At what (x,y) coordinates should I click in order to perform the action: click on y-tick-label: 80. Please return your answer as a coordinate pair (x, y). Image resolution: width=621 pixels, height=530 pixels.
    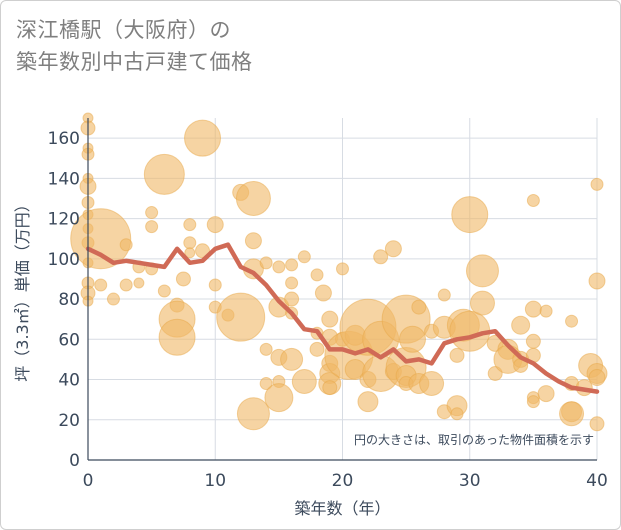
    Looking at the image, I should click on (69, 300).